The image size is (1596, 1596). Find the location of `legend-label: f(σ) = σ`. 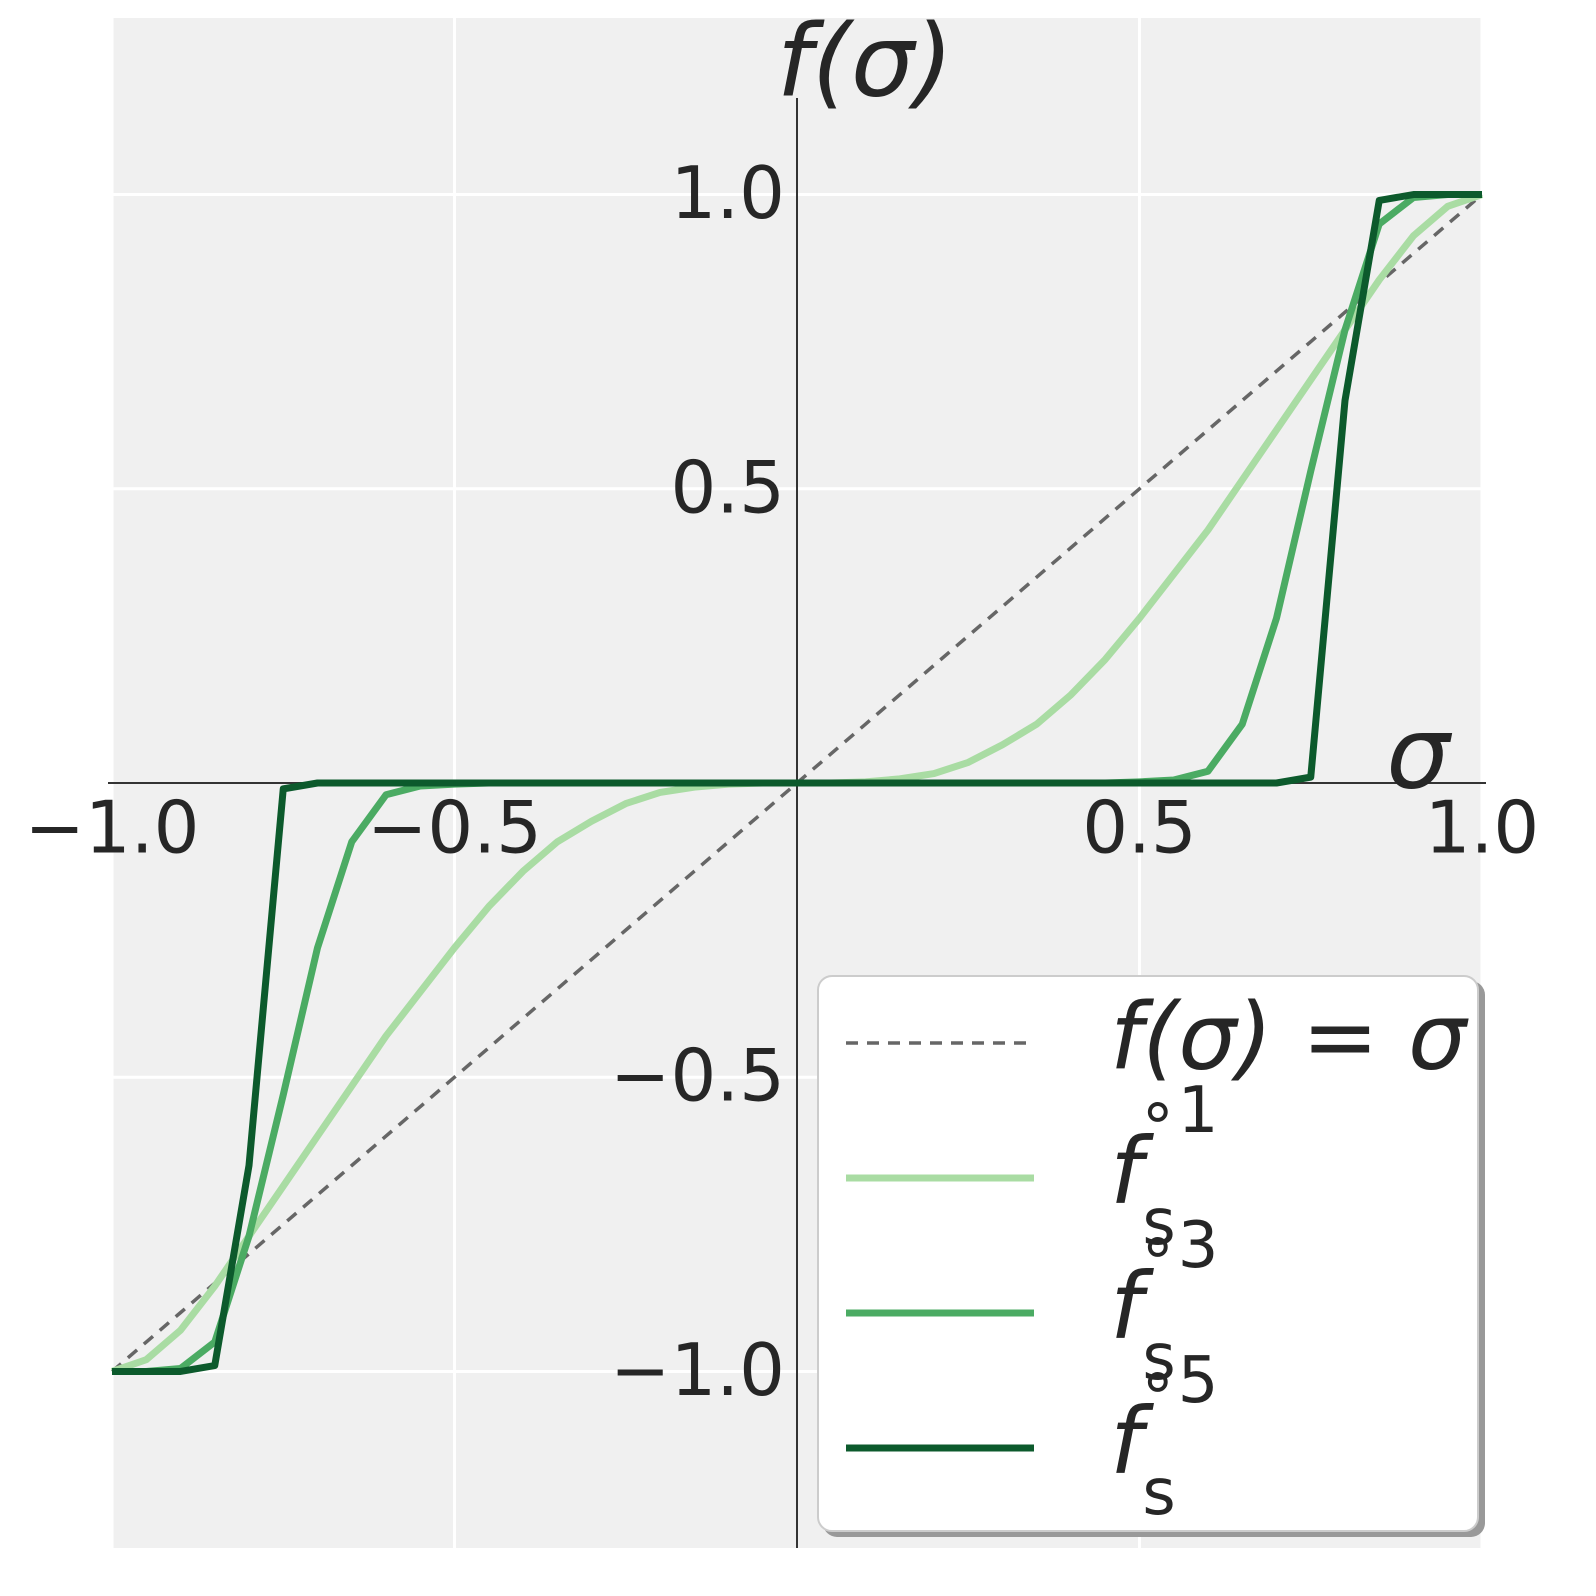

legend-label: f(σ) = σ is located at coordinates (1289, 1036).